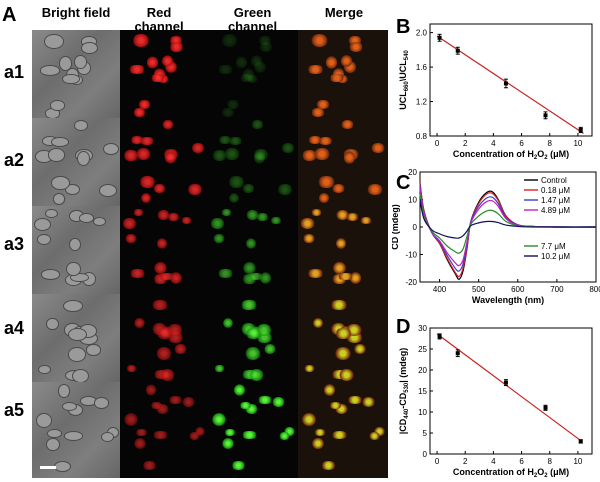 The height and width of the screenshot is (482, 600). What do you see at coordinates (510, 84) in the screenshot?
I see `fit-line` at bounding box center [510, 84].